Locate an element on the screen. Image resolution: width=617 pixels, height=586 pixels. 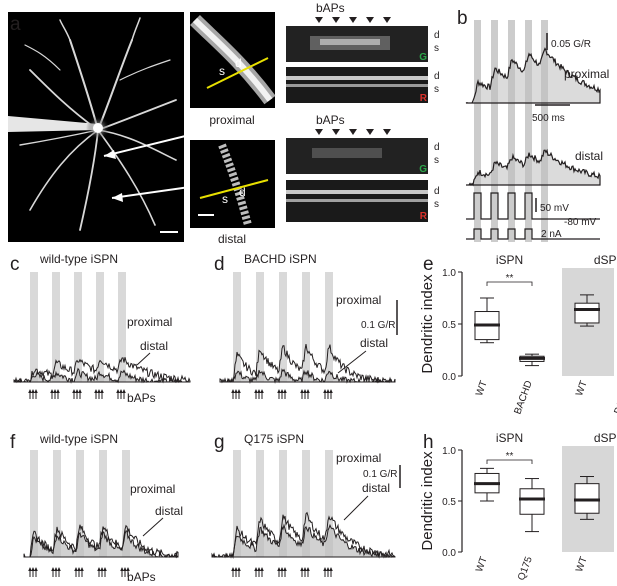
panel-c-title: wild-type iSPN is located at coordinates (78, 259).